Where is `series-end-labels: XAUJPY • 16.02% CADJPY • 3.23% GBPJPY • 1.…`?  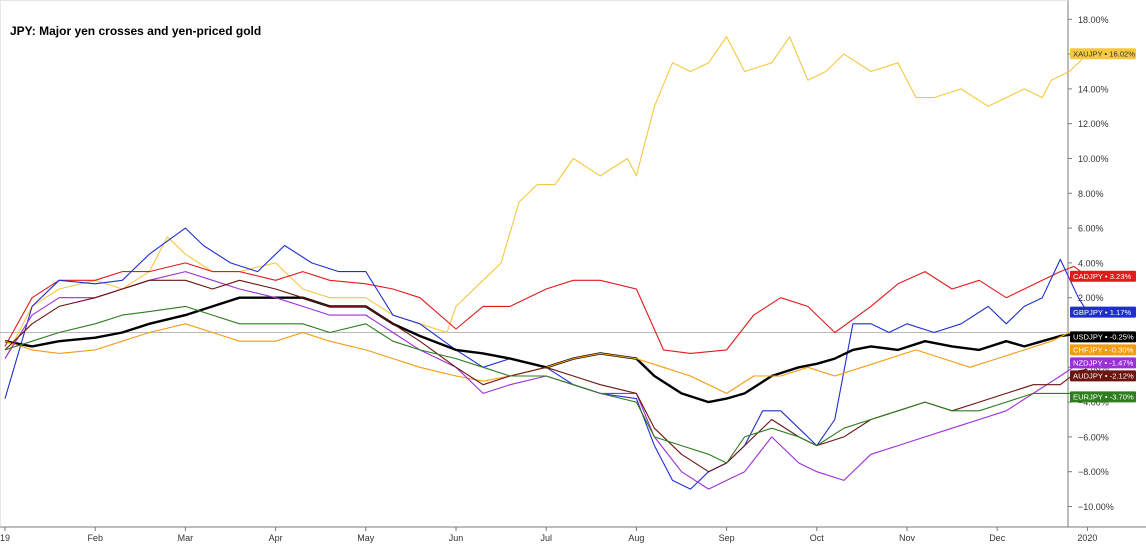
series-end-labels: XAUJPY • 16.02% CADJPY • 3.23% GBPJPY • 1.… is located at coordinates (1103, 225).